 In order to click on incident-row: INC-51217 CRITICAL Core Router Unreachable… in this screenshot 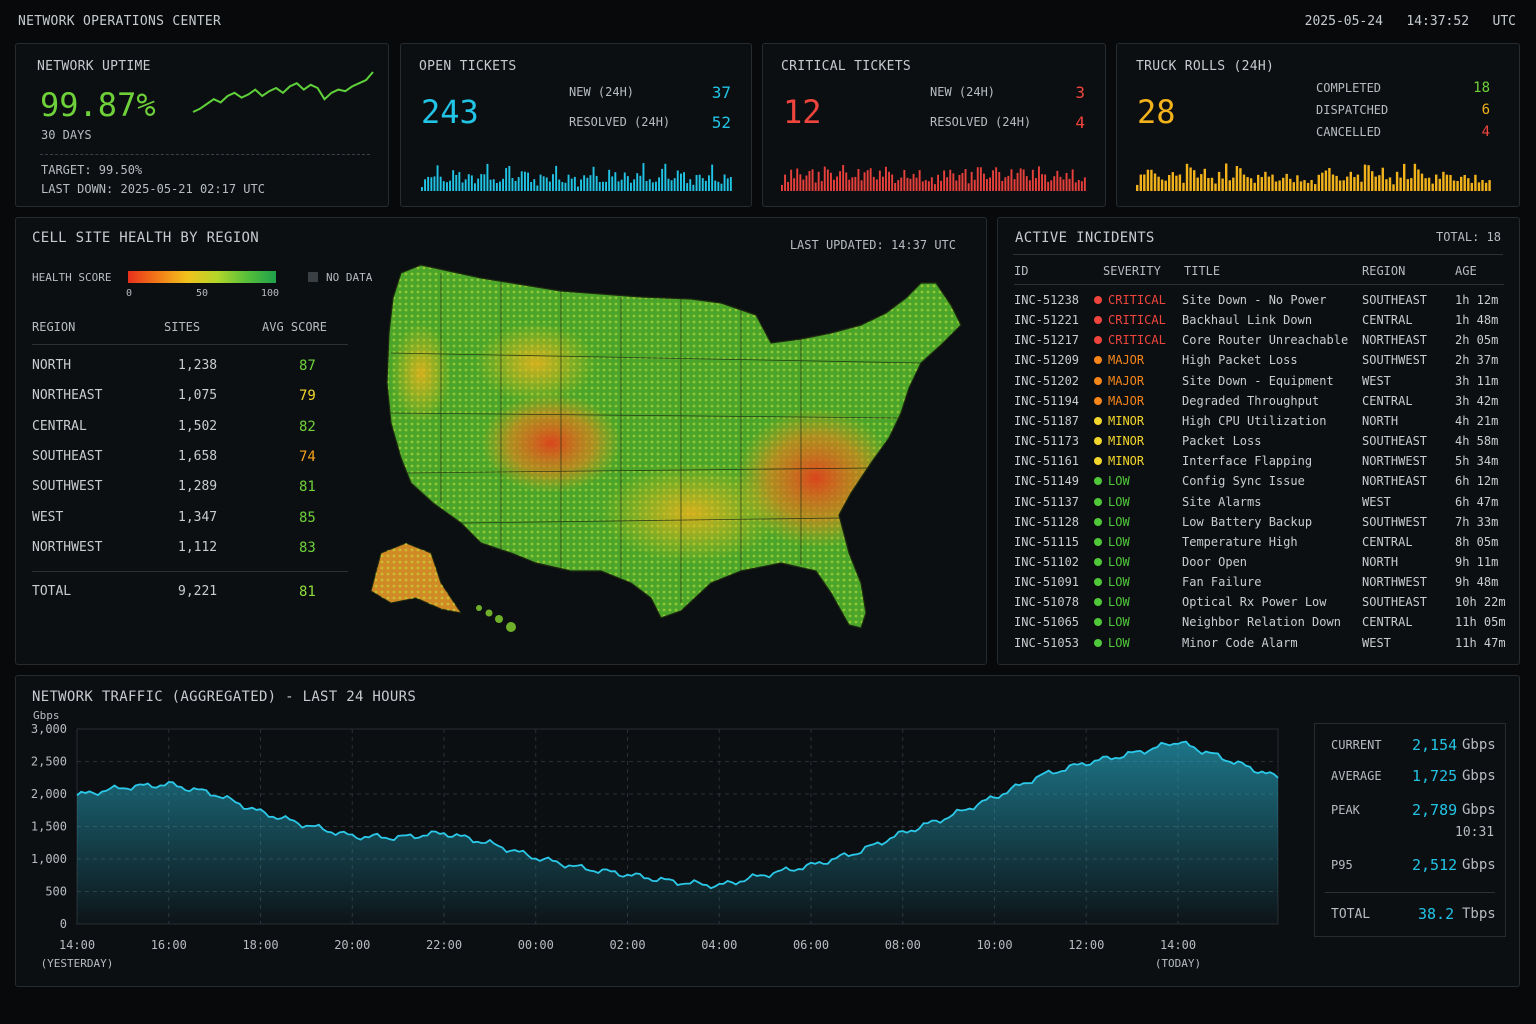, I will do `click(1264, 343)`.